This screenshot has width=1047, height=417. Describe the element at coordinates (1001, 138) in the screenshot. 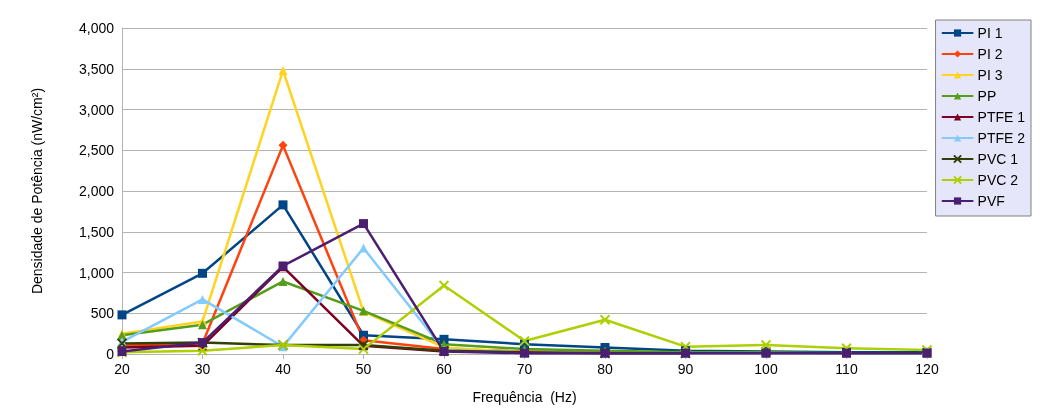

I see `legend-label: PTFE 2` at that location.